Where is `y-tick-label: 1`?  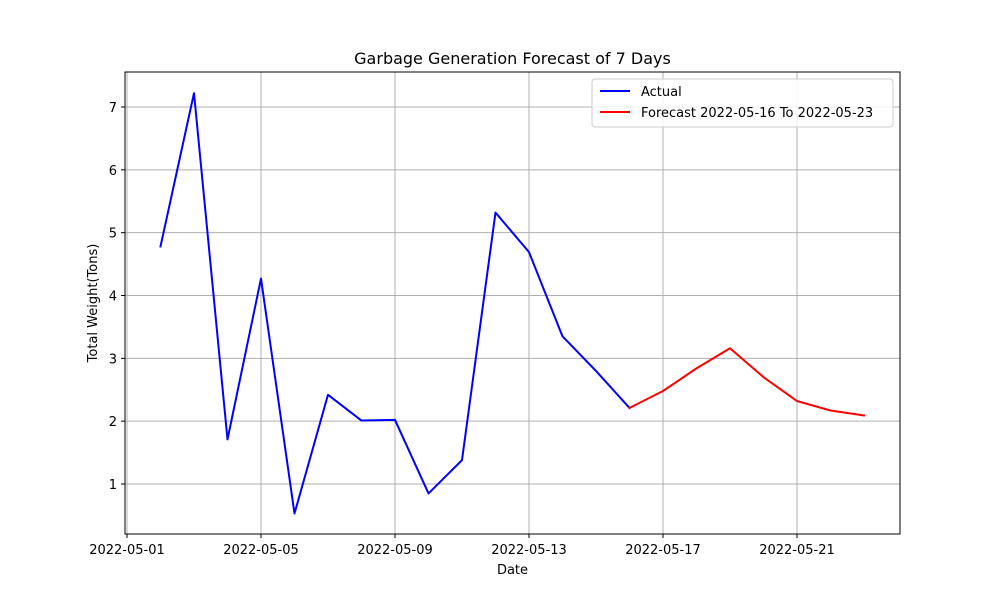 y-tick-label: 1 is located at coordinates (113, 485).